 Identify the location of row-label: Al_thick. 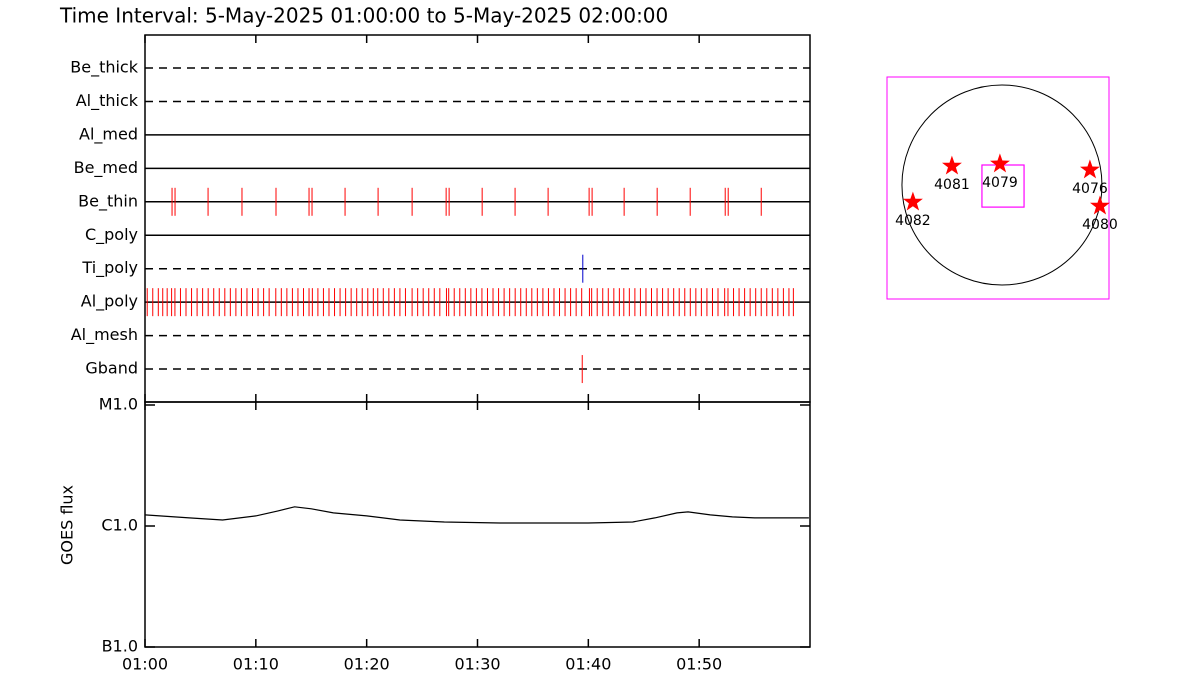
(107, 101).